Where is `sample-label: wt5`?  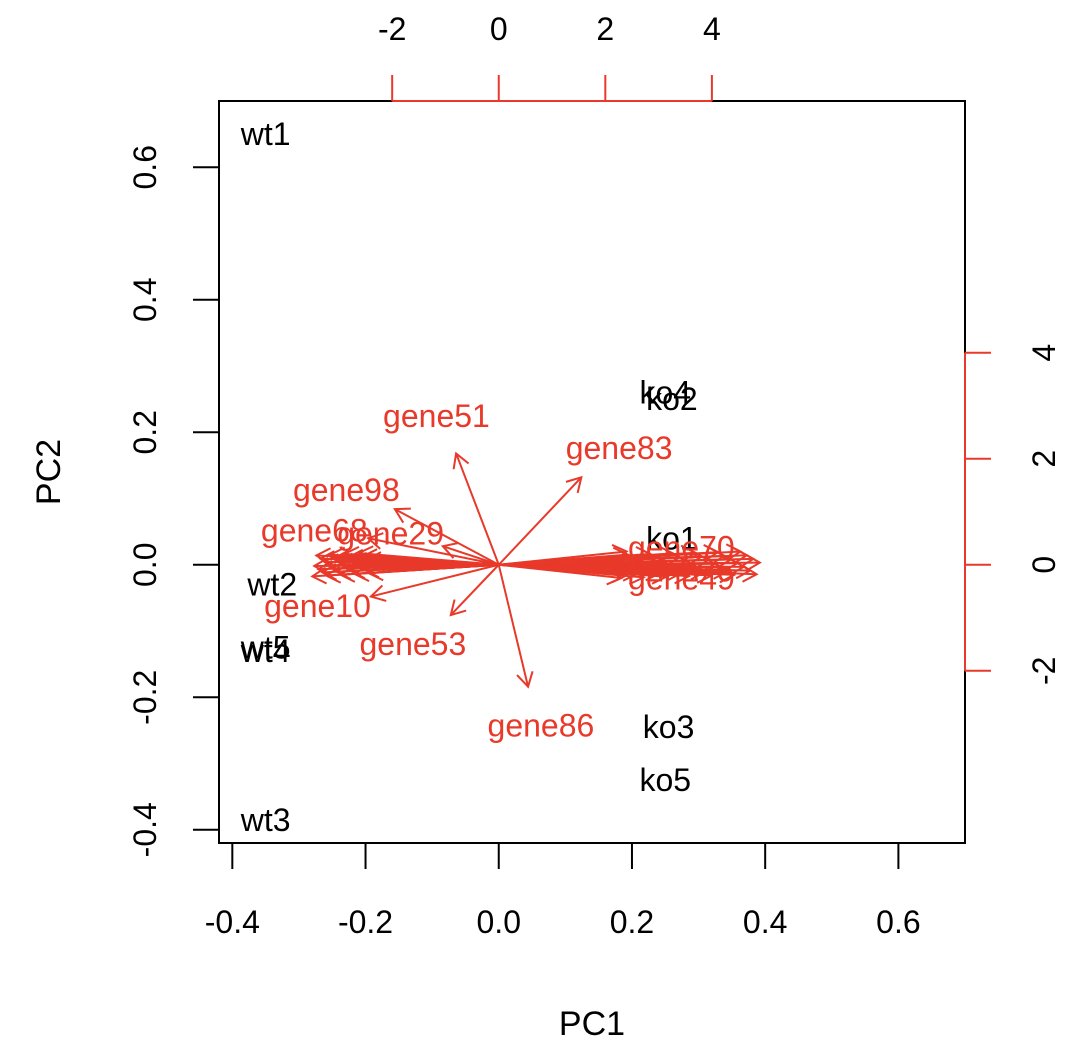 sample-label: wt5 is located at coordinates (265, 648).